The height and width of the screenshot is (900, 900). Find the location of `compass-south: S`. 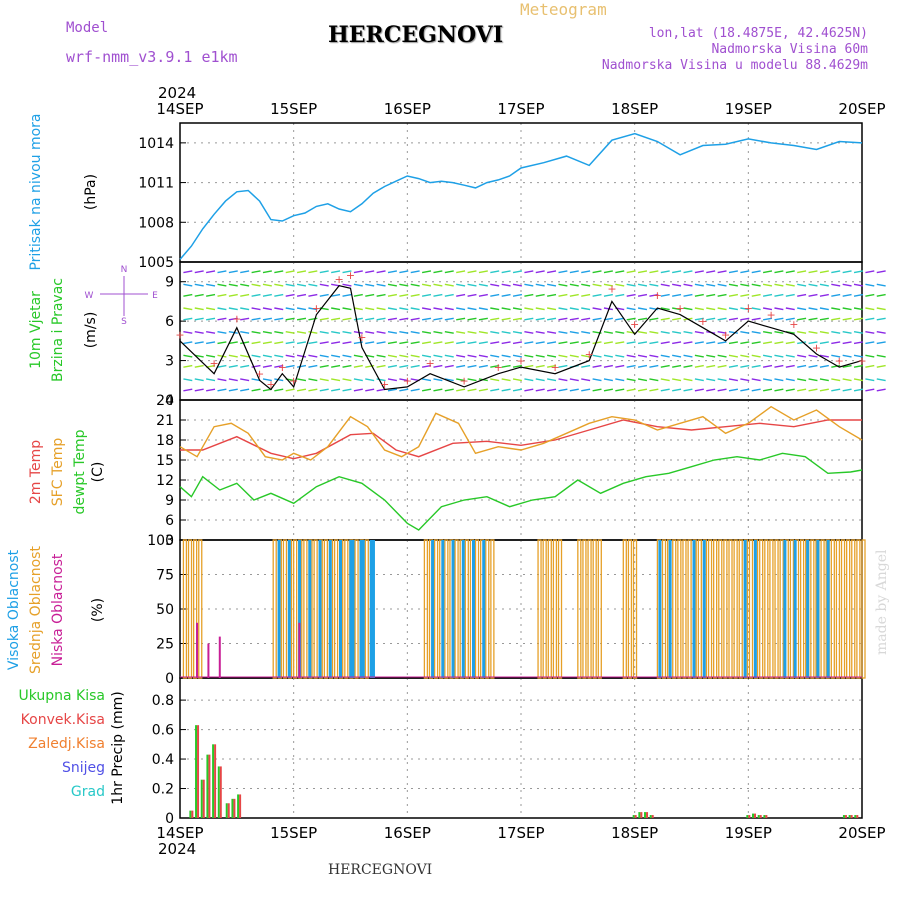

compass-south: S is located at coordinates (124, 322).